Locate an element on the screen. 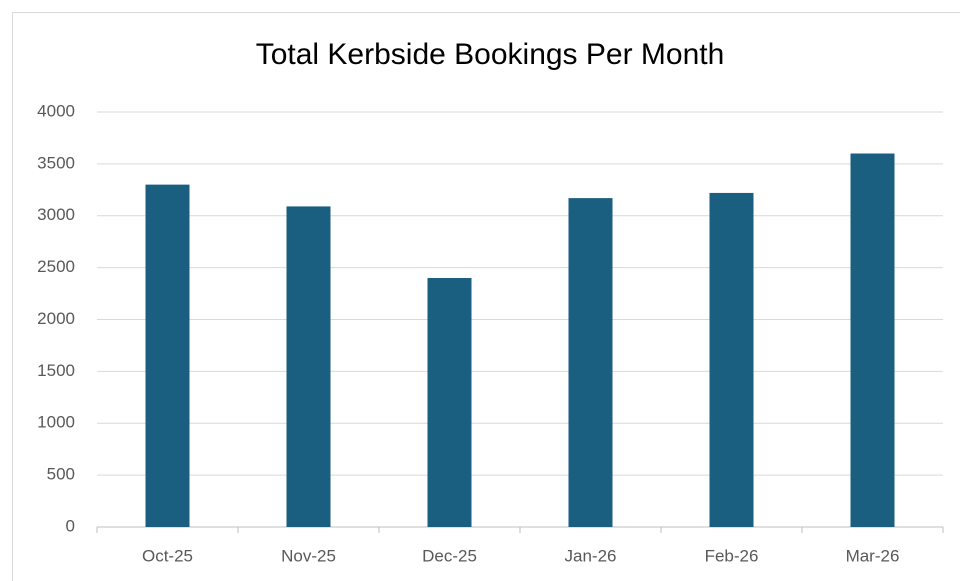 The height and width of the screenshot is (581, 960). y-tick-label: 4000 is located at coordinates (56, 110).